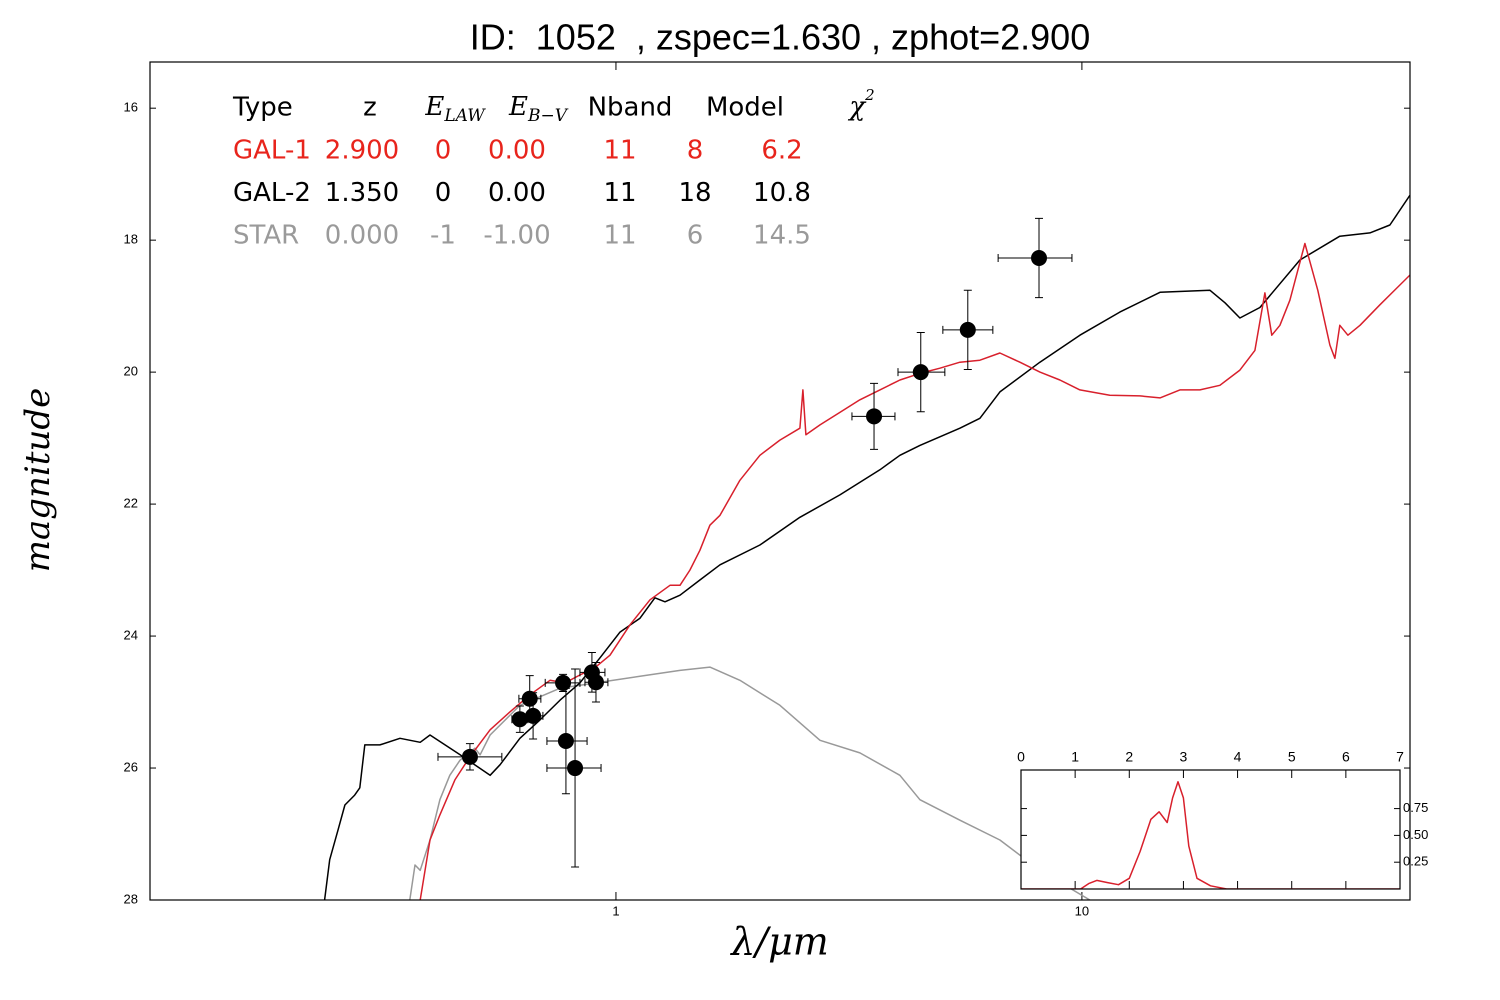  I want to click on y-tick-label: 26, so click(131, 766).